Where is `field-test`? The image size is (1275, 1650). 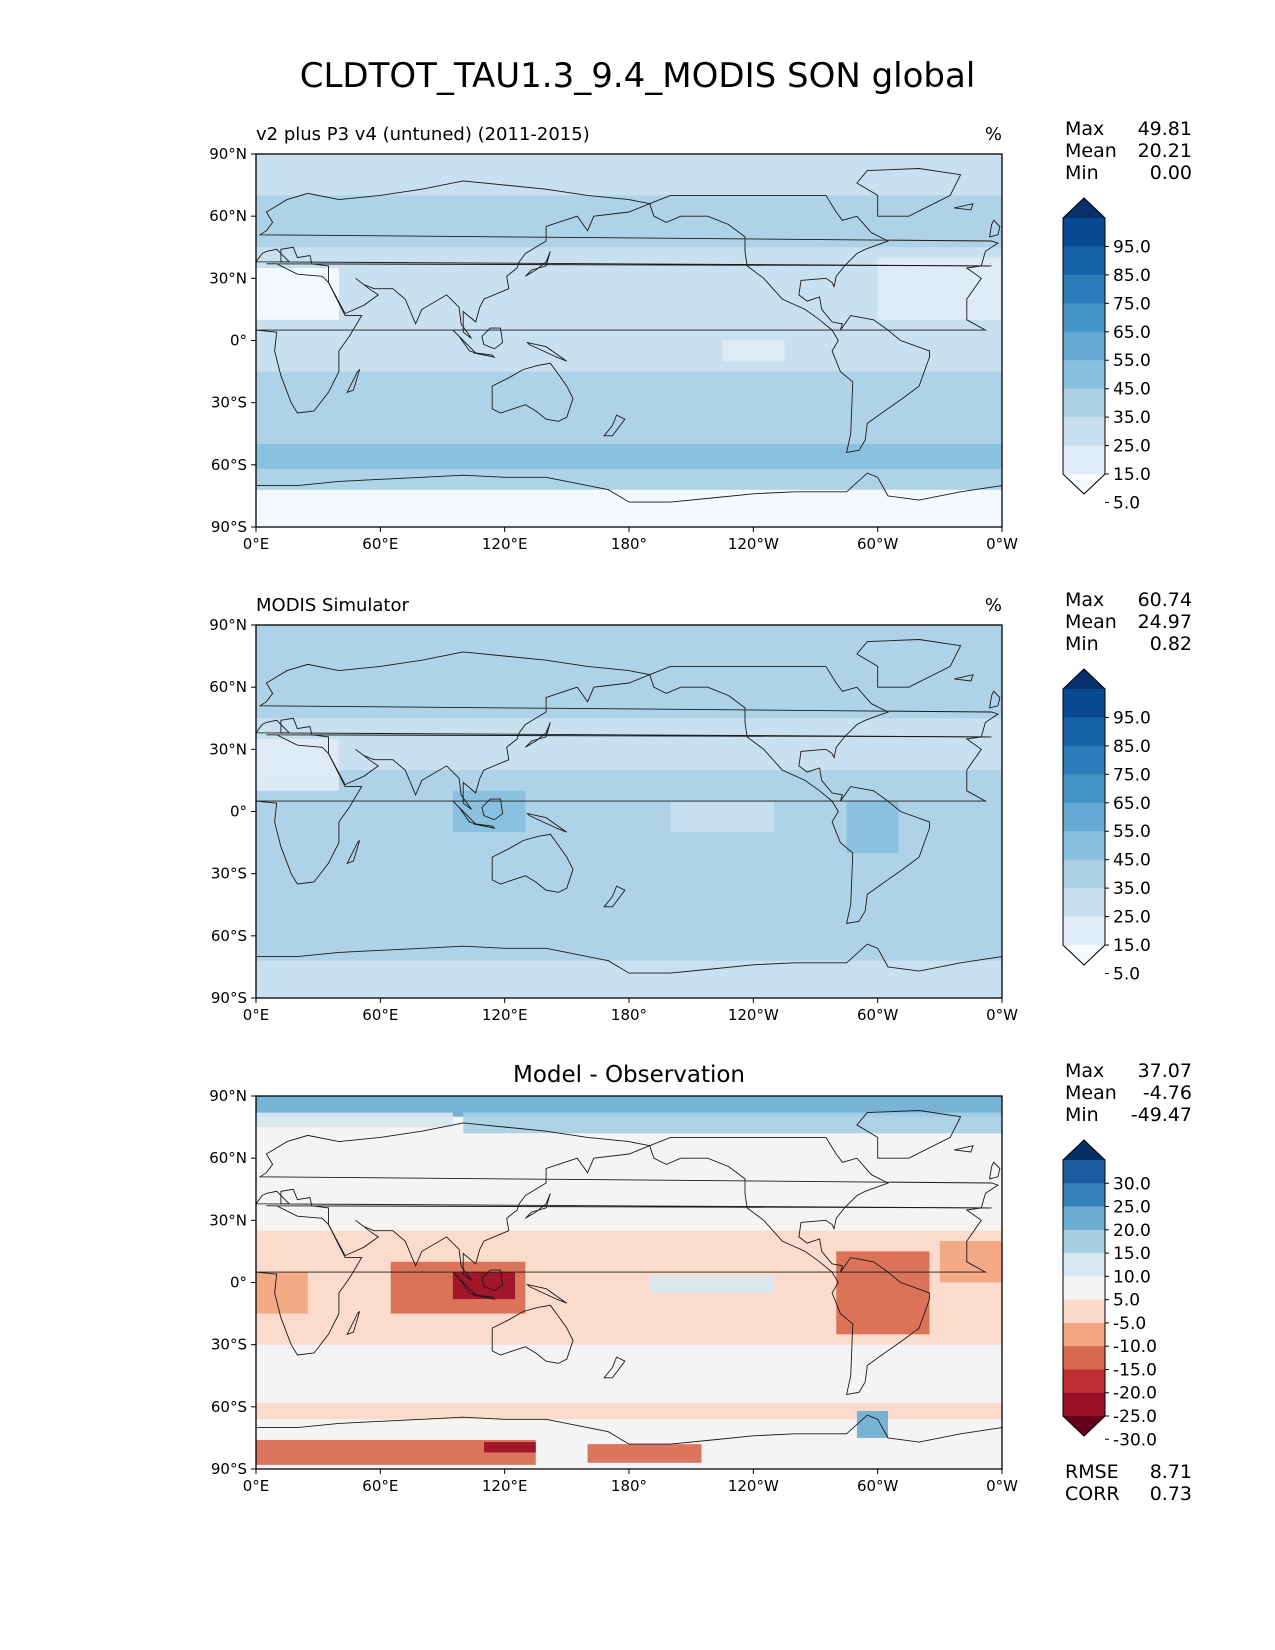 field-test is located at coordinates (629, 340).